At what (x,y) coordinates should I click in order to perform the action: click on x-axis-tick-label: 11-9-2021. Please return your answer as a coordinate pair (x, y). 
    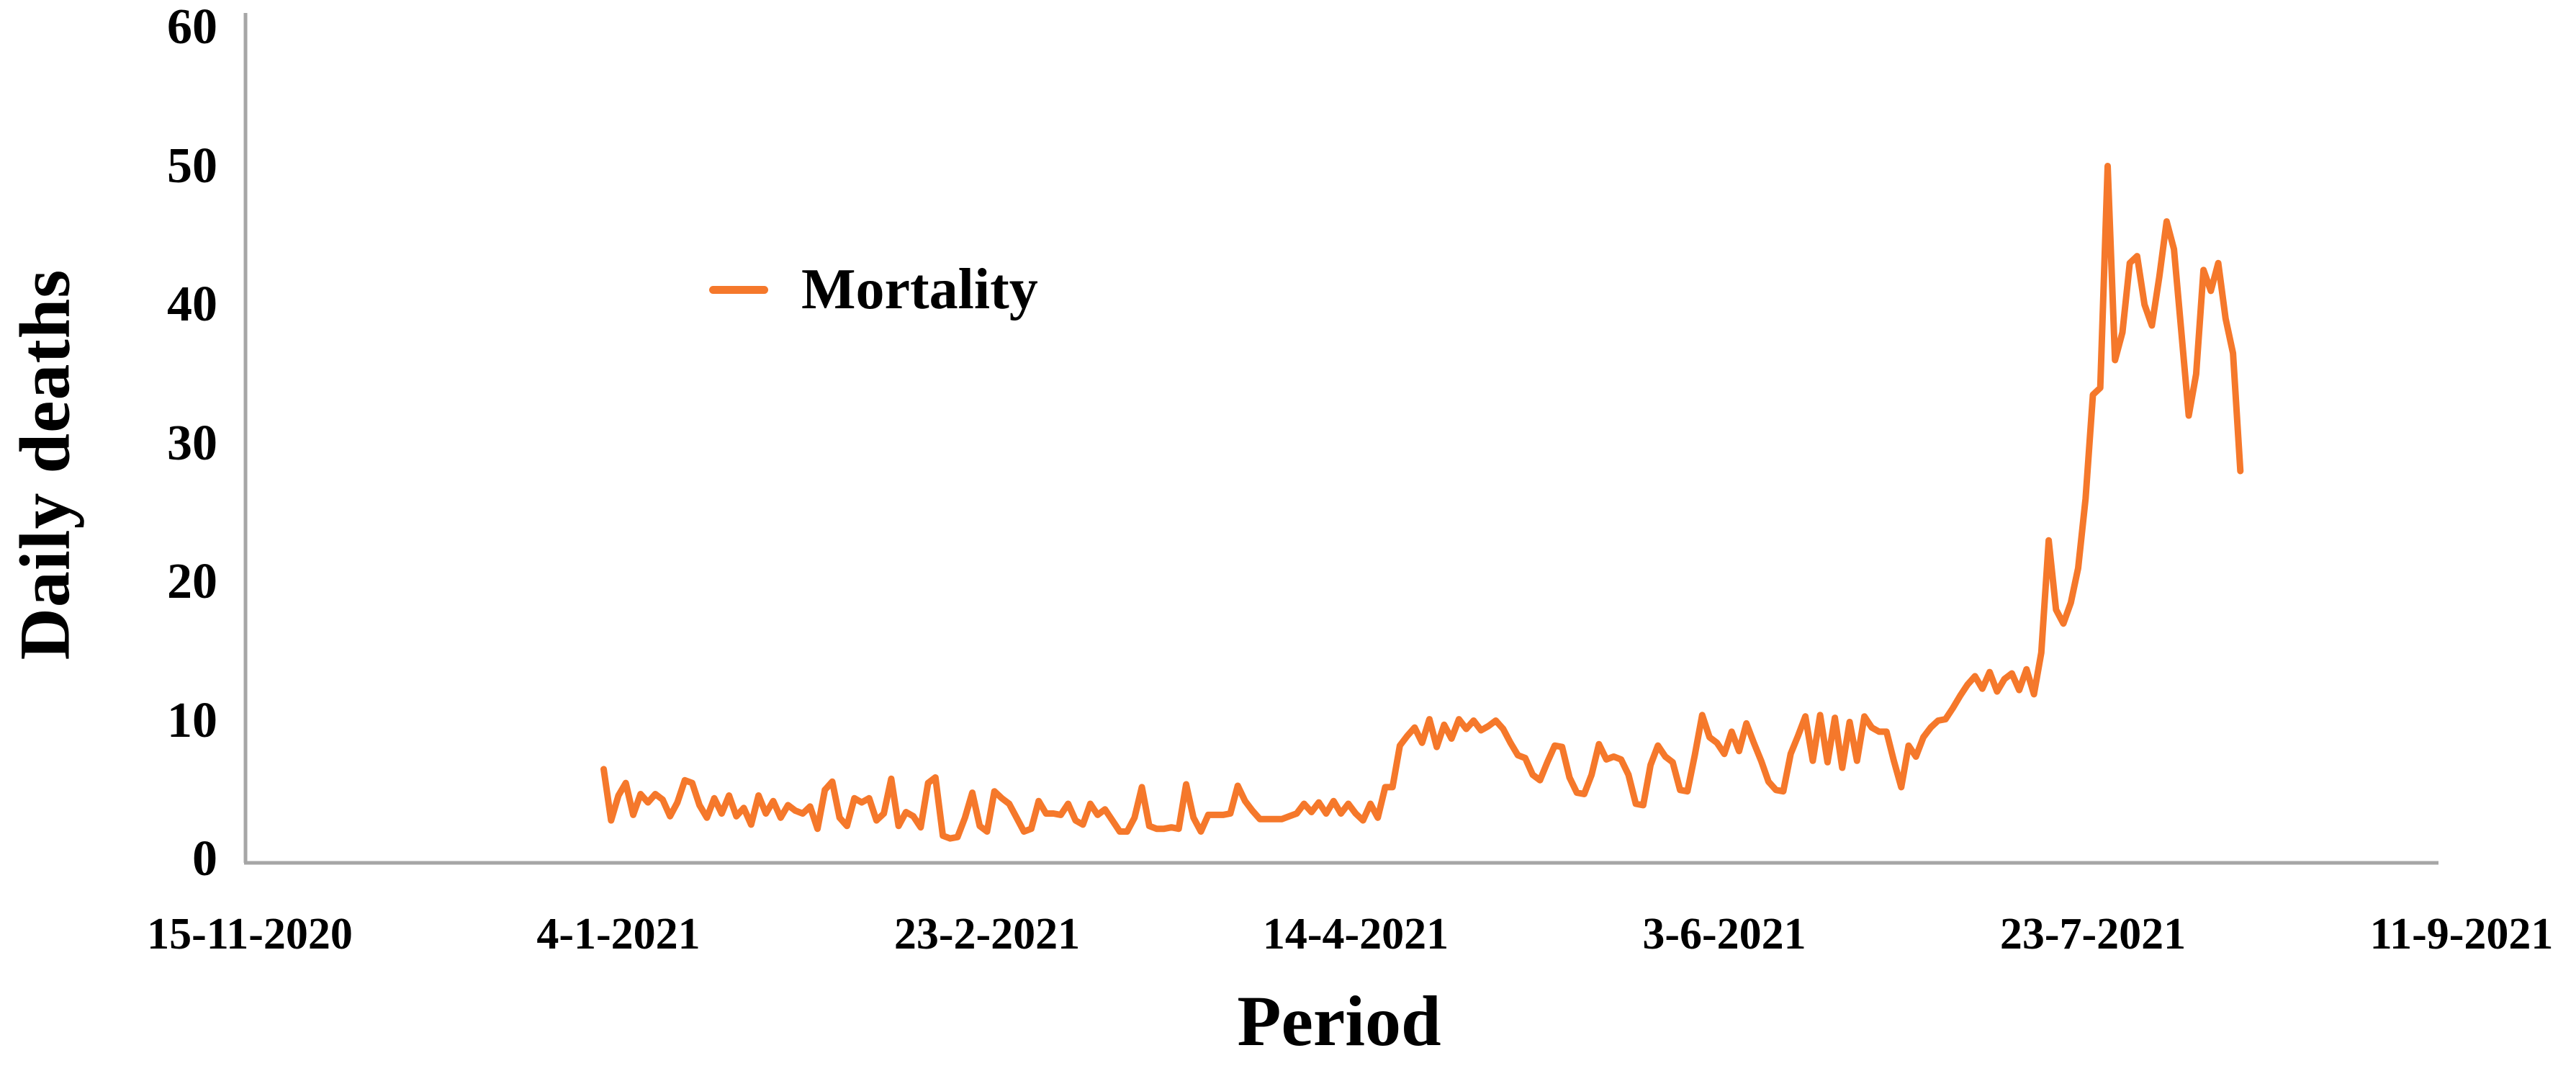
    Looking at the image, I should click on (2461, 935).